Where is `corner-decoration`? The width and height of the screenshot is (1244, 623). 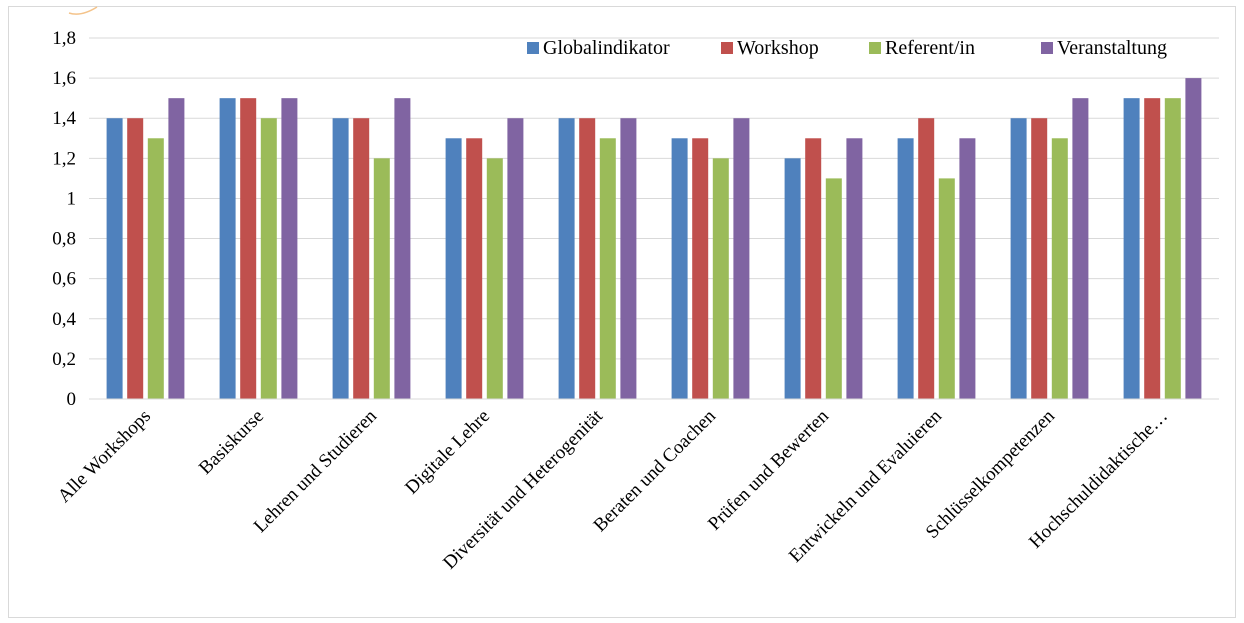
corner-decoration is located at coordinates (83, 10).